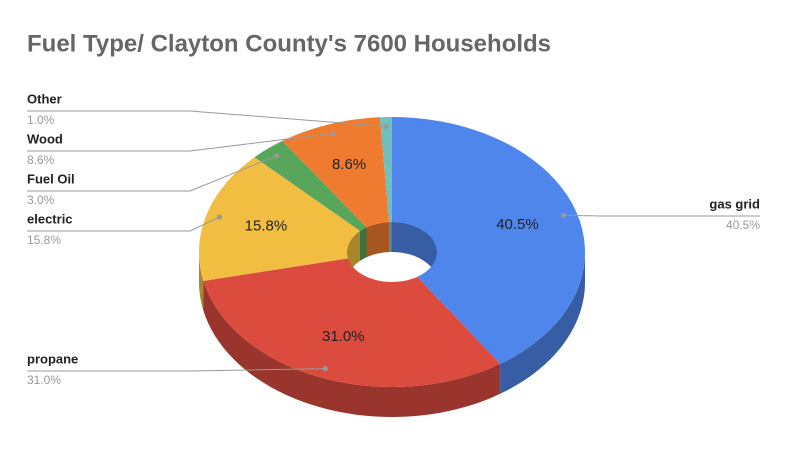 The height and width of the screenshot is (459, 800). I want to click on legend-value: 3.0%, so click(41, 200).